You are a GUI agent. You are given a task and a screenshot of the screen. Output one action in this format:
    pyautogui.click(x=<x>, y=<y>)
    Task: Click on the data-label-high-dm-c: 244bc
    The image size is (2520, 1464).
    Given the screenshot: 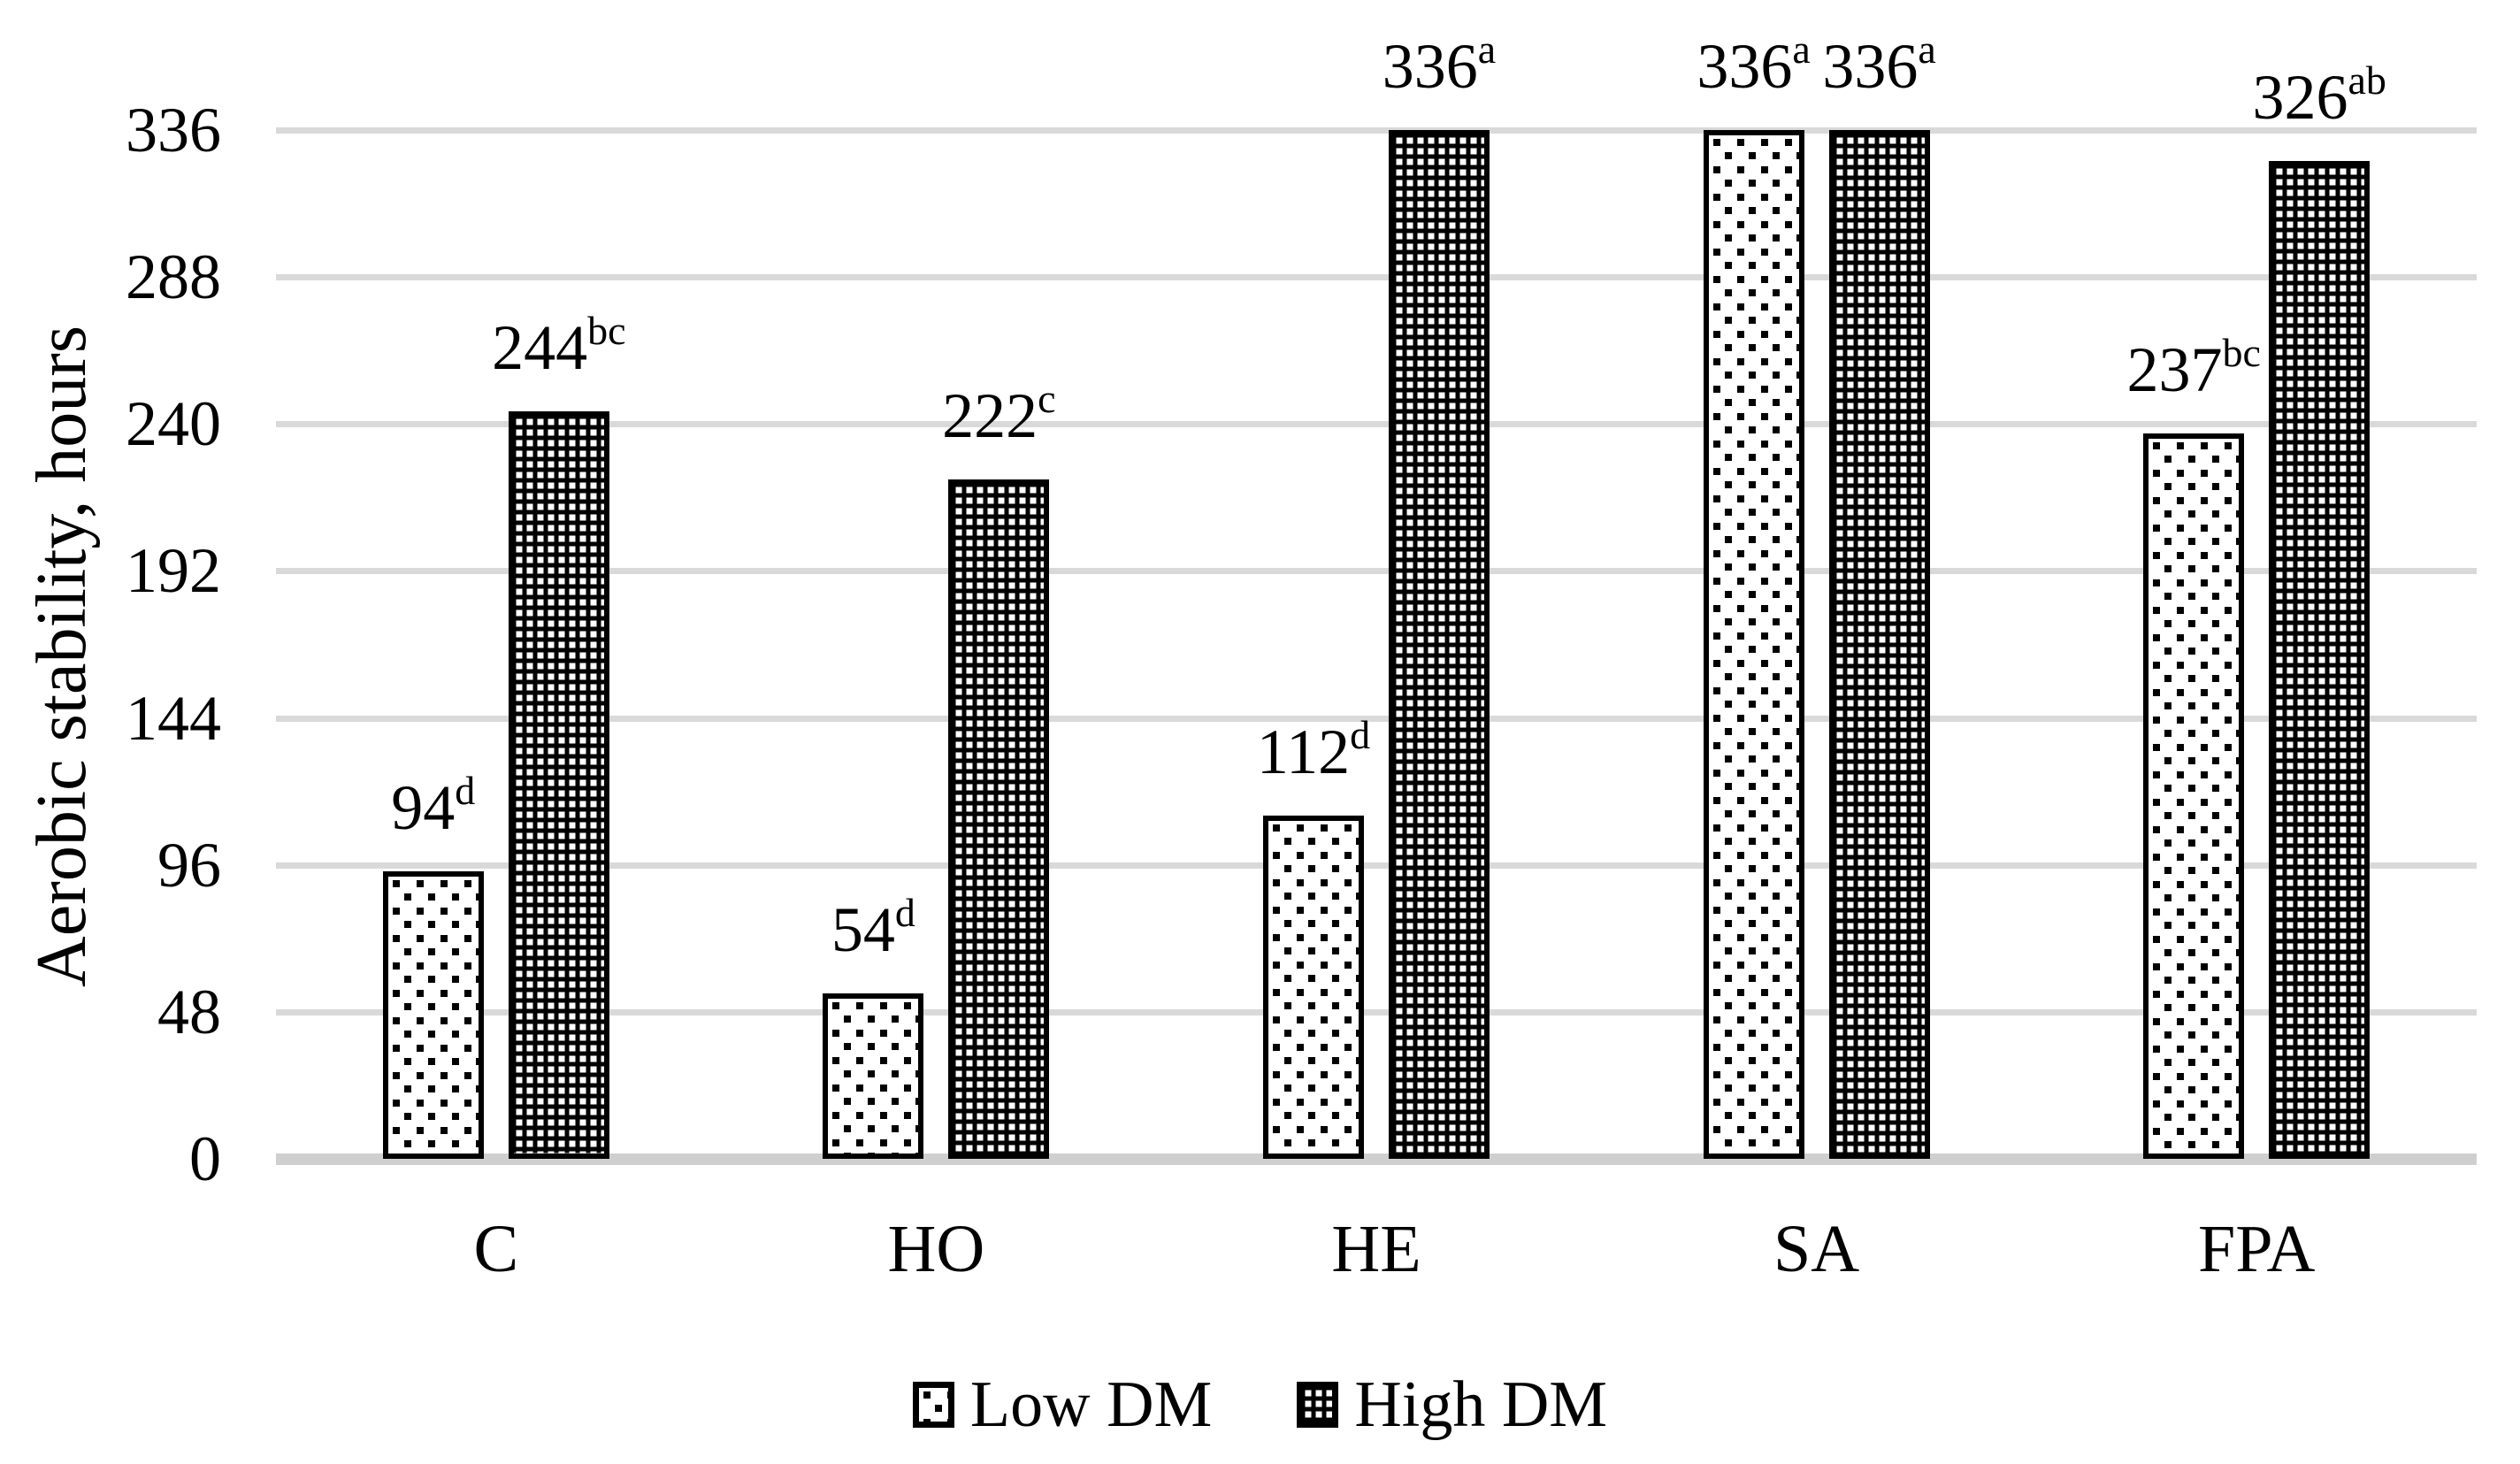 What is the action you would take?
    pyautogui.click(x=559, y=346)
    